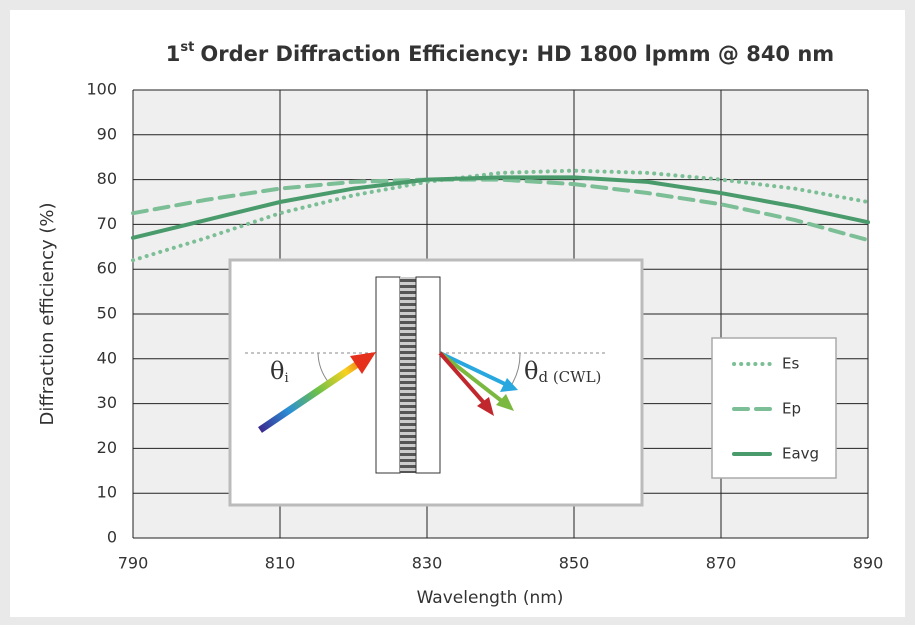 The image size is (915, 629). Describe the element at coordinates (47, 313) in the screenshot. I see `y-axis-label: Diffraction efficiency (%)` at that location.